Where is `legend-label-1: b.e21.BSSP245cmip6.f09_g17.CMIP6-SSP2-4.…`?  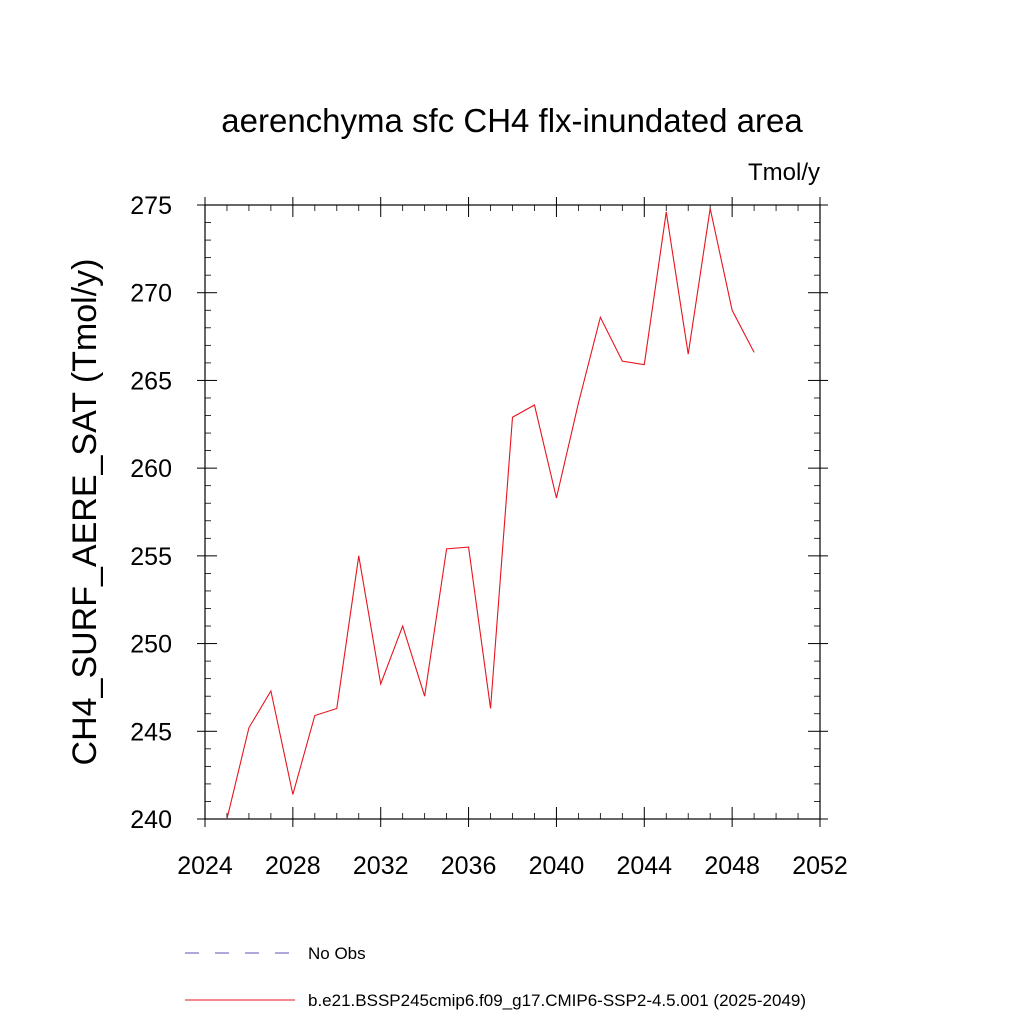
legend-label-1: b.e21.BSSP245cmip6.f09_g17.CMIP6-SSP2-4.… is located at coordinates (557, 1000).